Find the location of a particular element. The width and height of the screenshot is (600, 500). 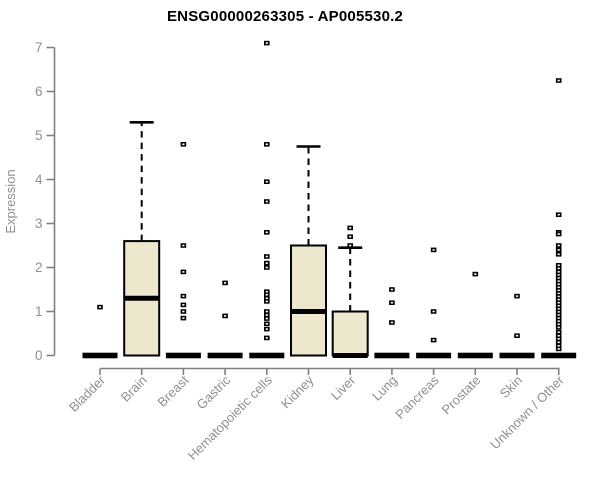

y-tick-label: 6 is located at coordinates (39, 91).